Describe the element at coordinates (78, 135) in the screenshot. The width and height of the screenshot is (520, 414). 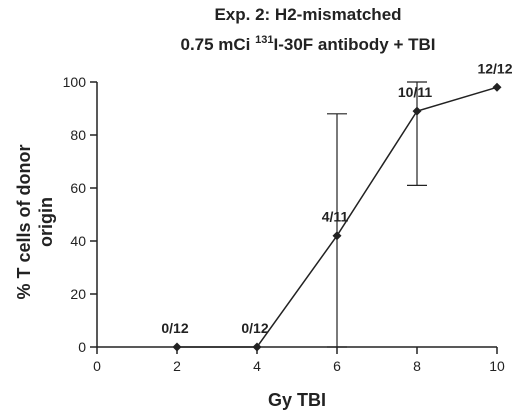
I see `y-tick-label: 80` at that location.